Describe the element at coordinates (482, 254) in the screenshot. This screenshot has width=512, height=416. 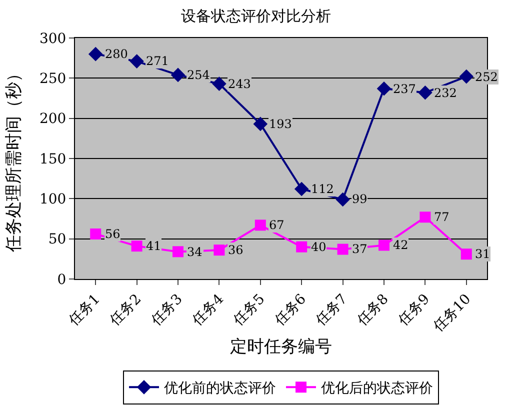
I see `data-label: 31` at that location.